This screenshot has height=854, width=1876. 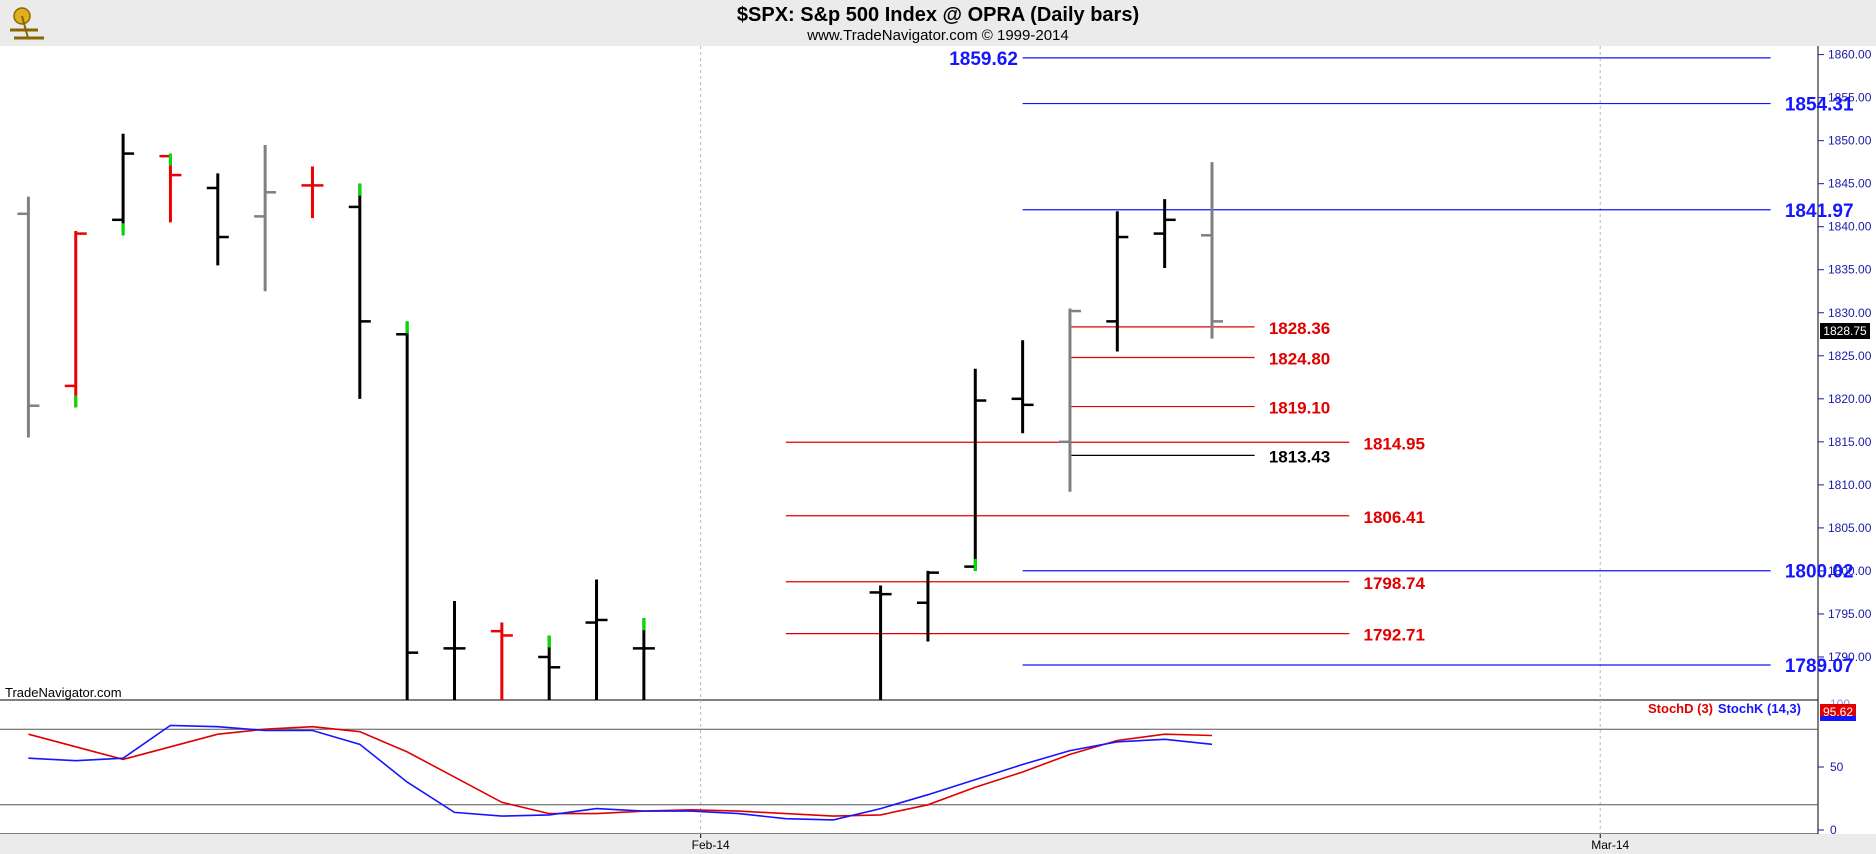 I want to click on level-label-1828.36: 1828.36, so click(x=1299, y=328).